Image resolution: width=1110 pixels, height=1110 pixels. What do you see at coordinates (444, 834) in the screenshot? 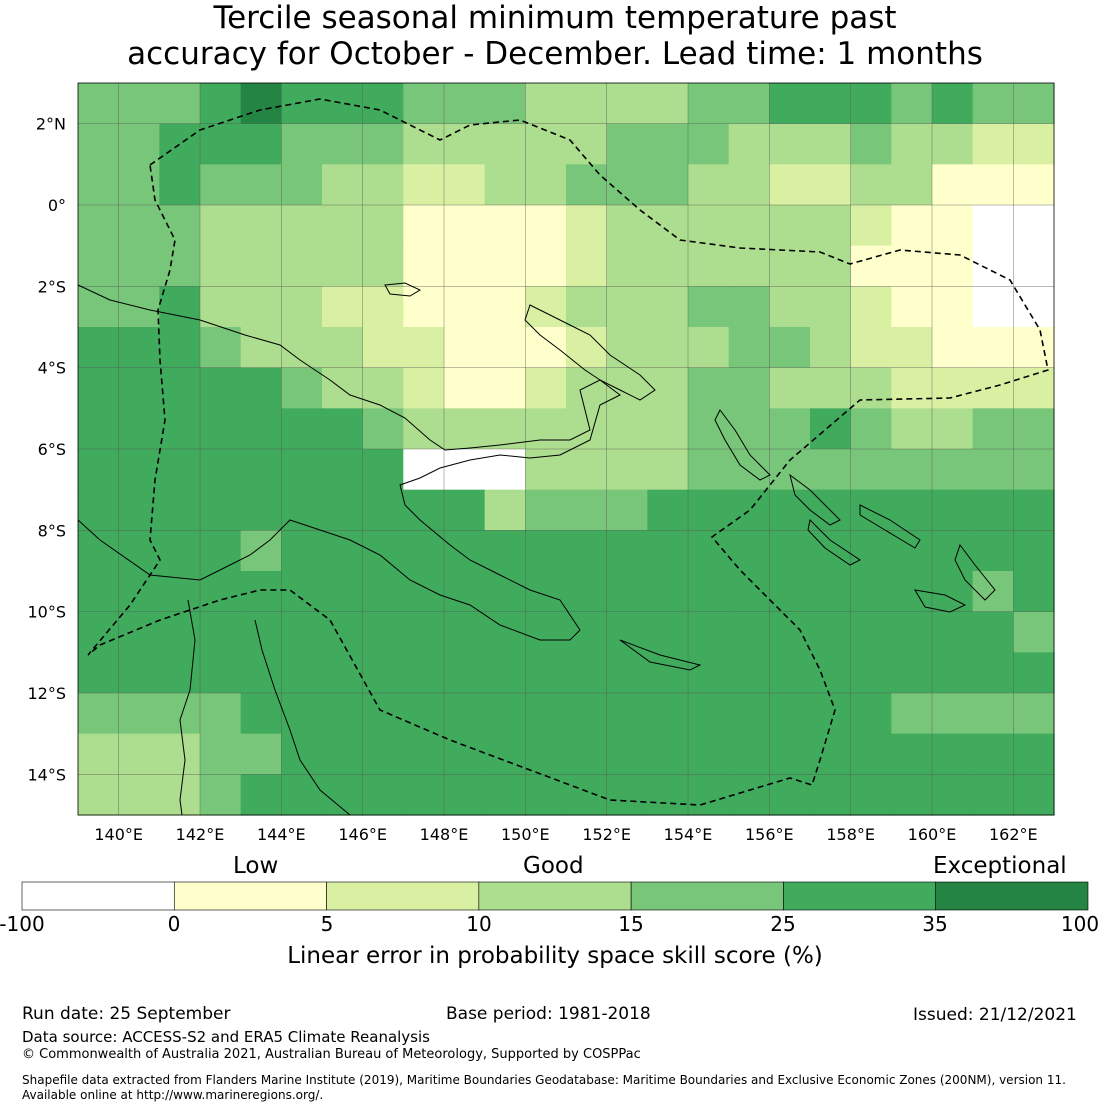
I see `lon-tick-label: 148°E` at bounding box center [444, 834].